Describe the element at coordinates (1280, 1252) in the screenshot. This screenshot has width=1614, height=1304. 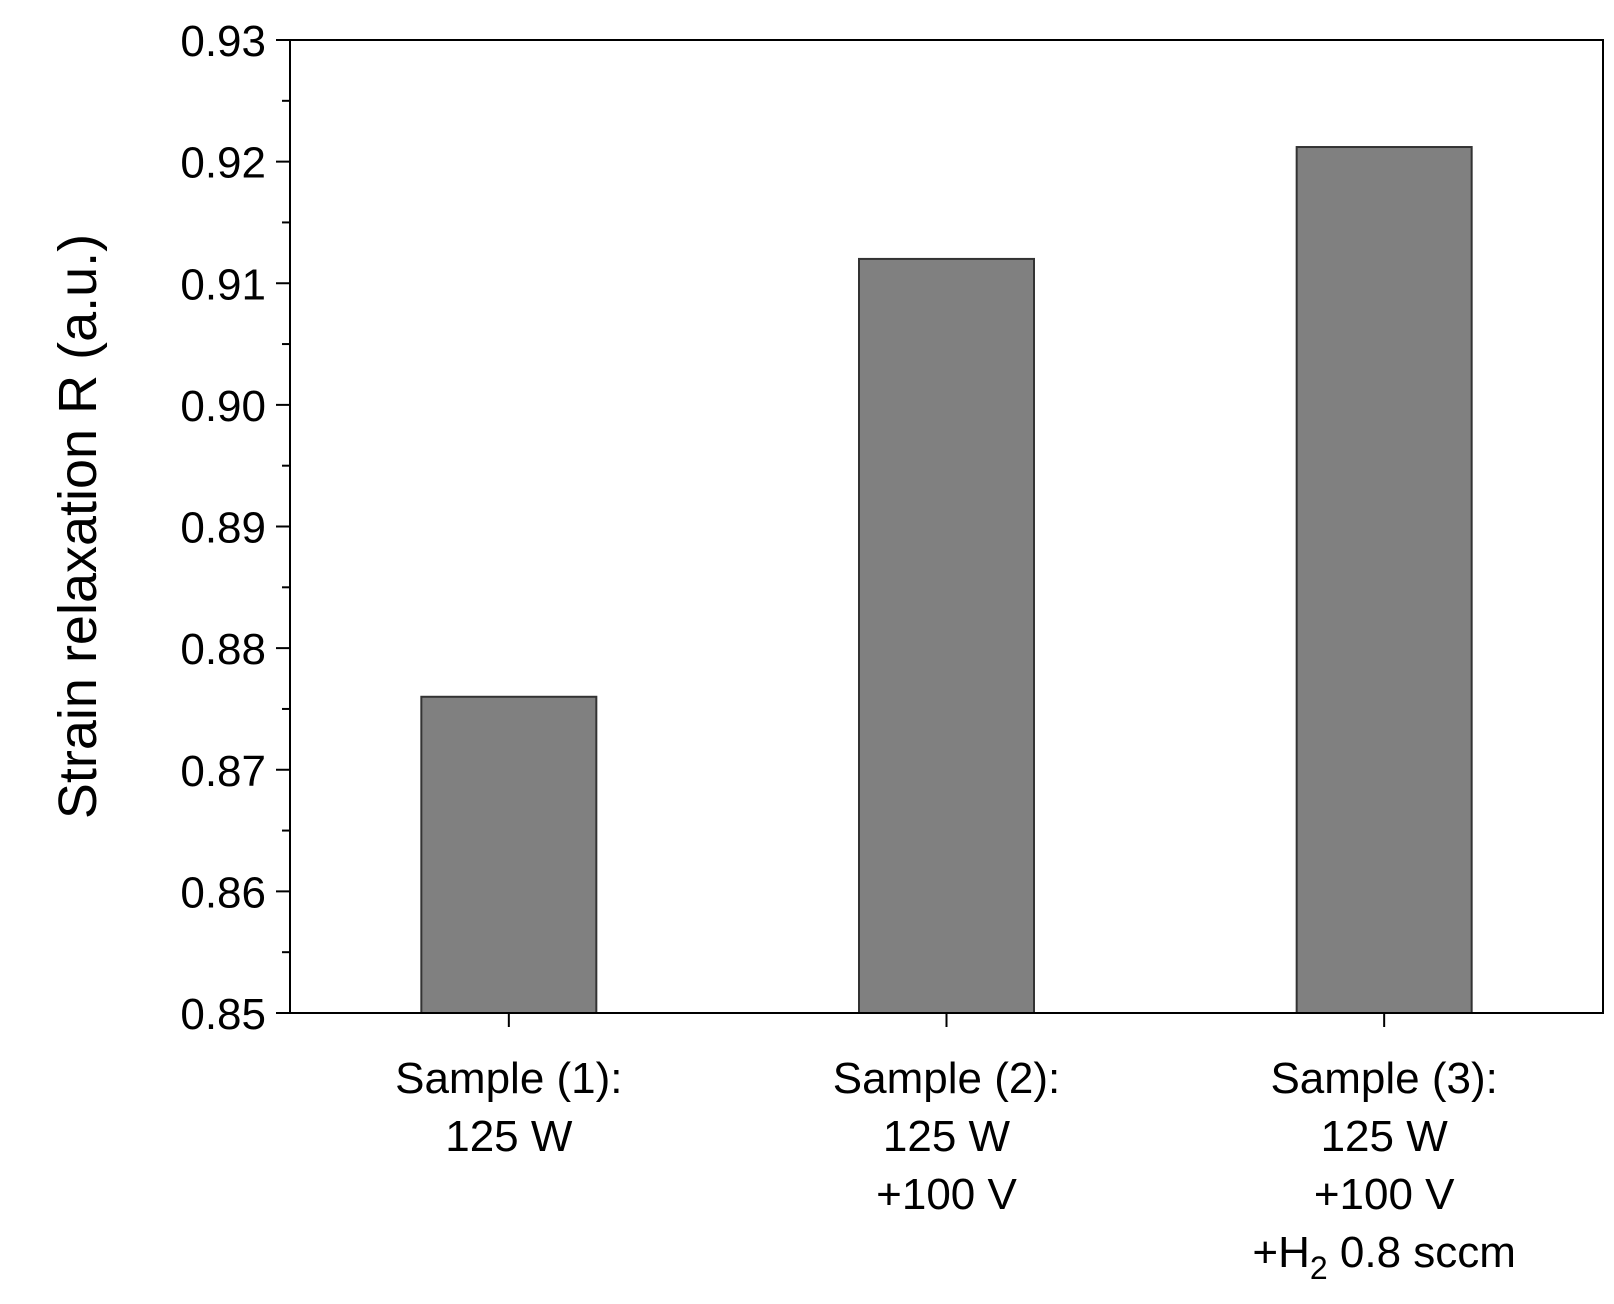
I see `label-prefix: +H` at that location.